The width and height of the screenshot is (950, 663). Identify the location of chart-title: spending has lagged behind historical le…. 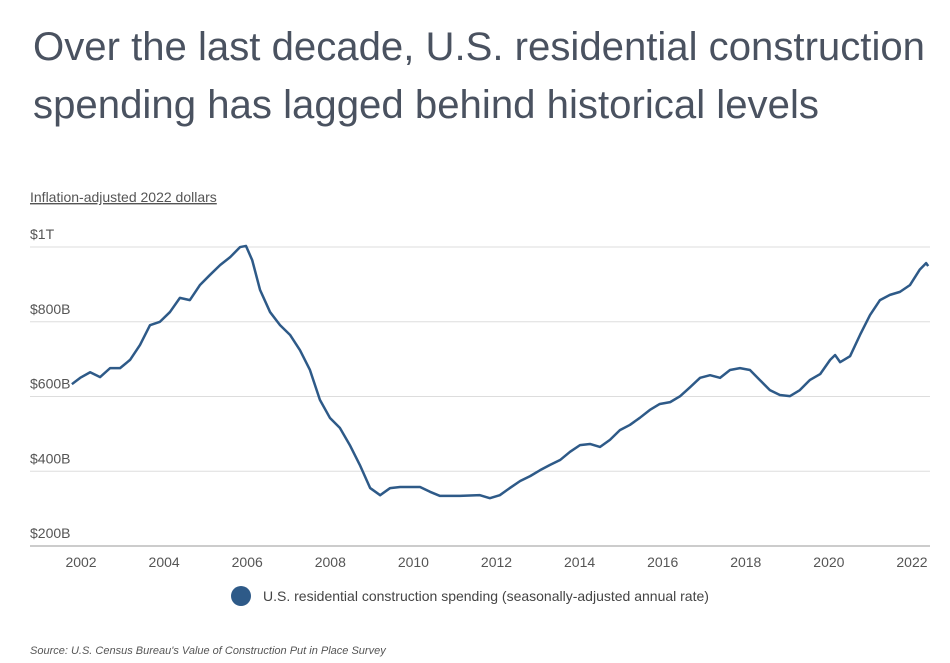
(426, 105).